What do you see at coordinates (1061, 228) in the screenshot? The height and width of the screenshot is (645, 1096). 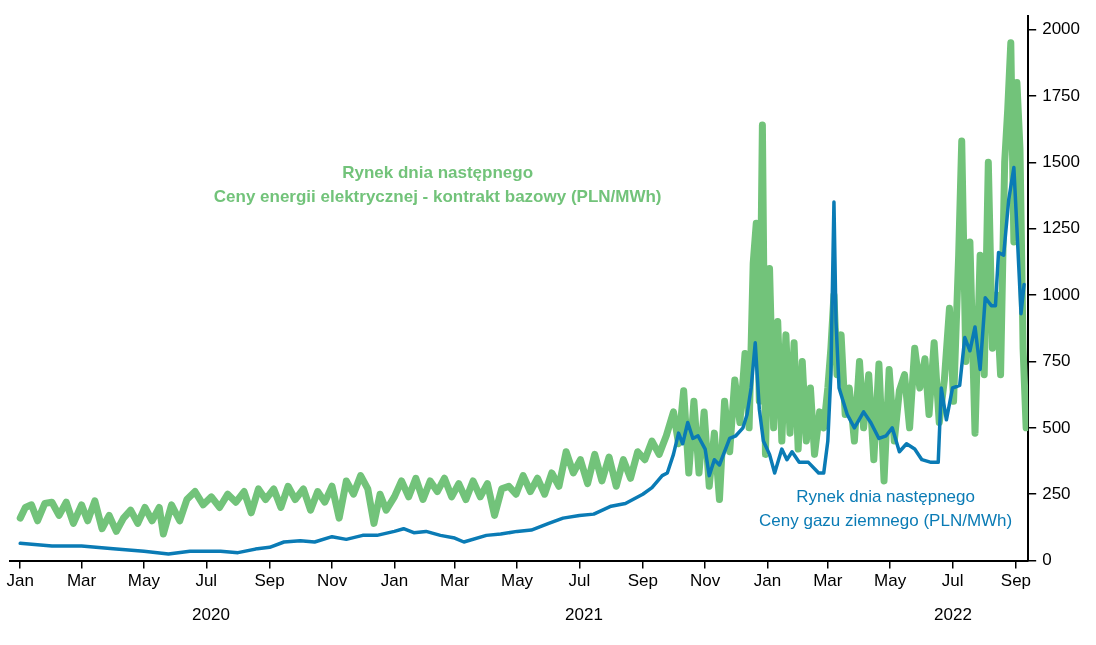 I see `y-tick-label: 1250` at bounding box center [1061, 228].